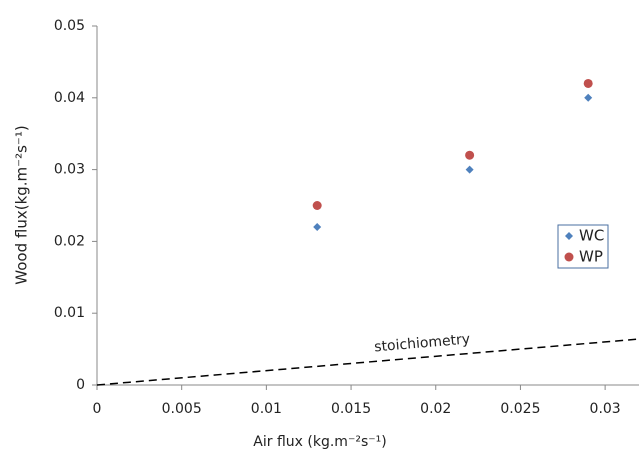 The width and height of the screenshot is (639, 452). Describe the element at coordinates (69, 241) in the screenshot. I see `y-tick-label: 0.02` at that location.